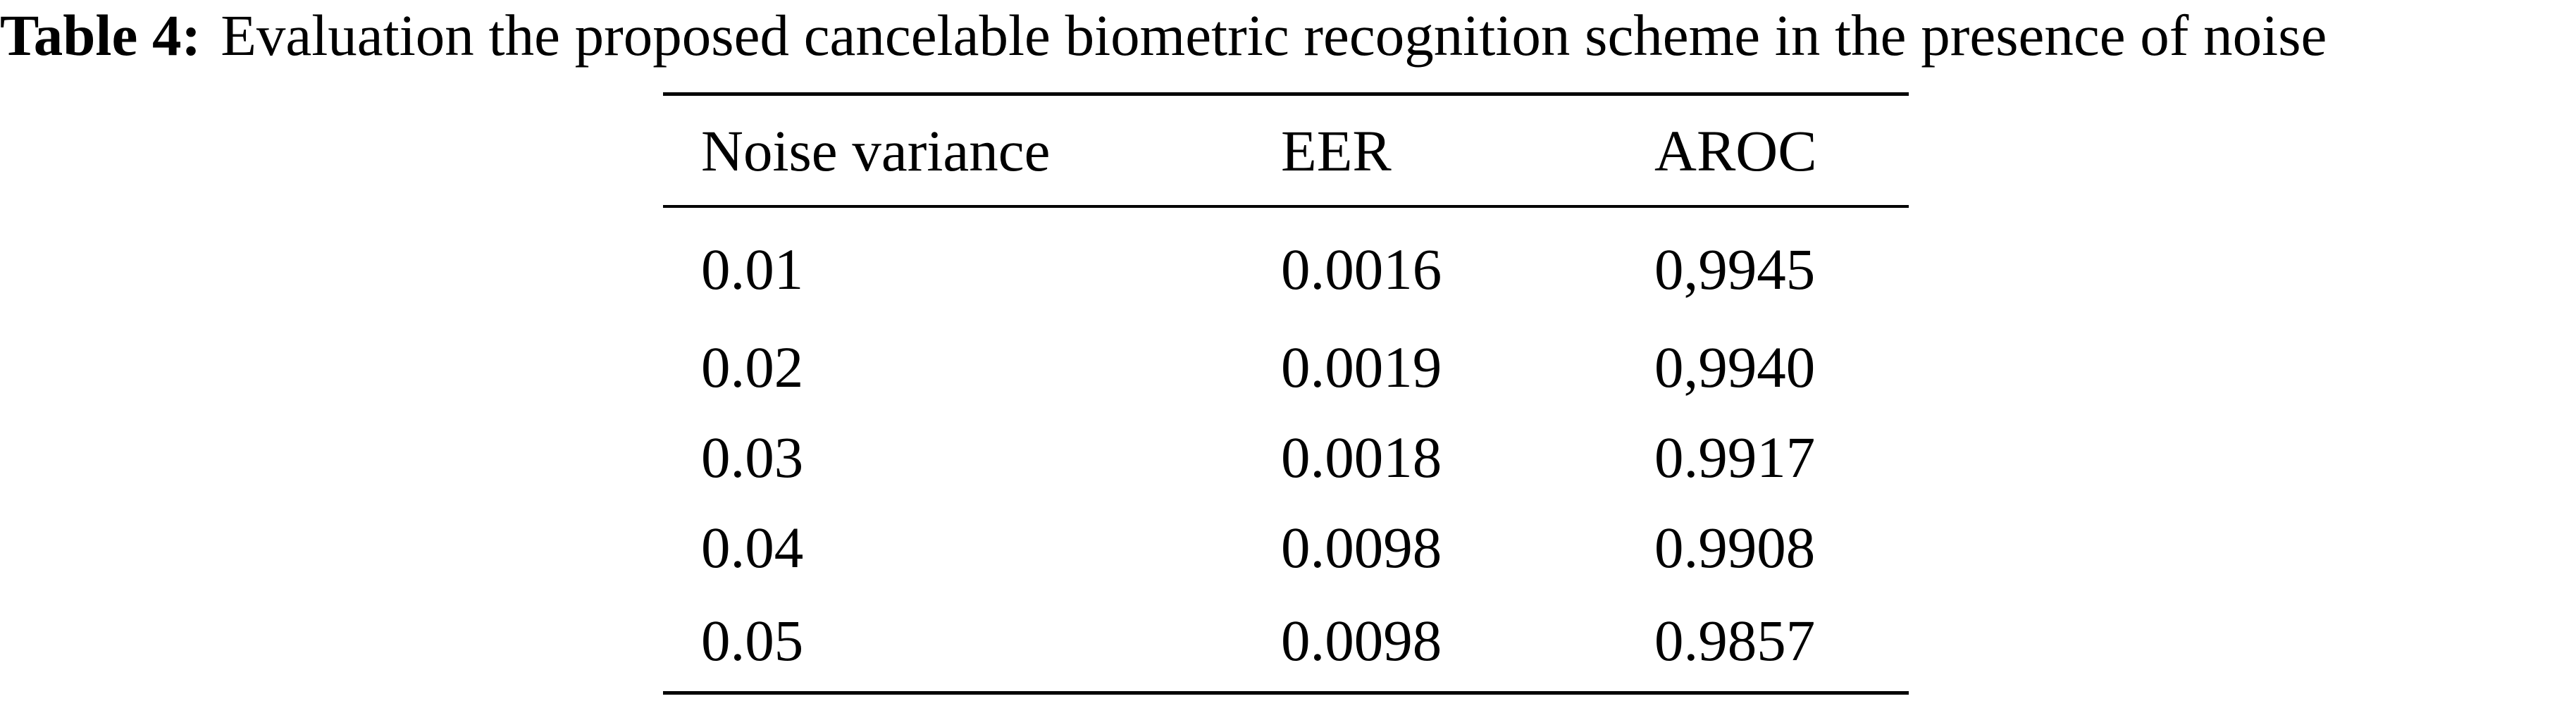  Describe the element at coordinates (1361, 457) in the screenshot. I see `cell-eer: 0.0018` at that location.